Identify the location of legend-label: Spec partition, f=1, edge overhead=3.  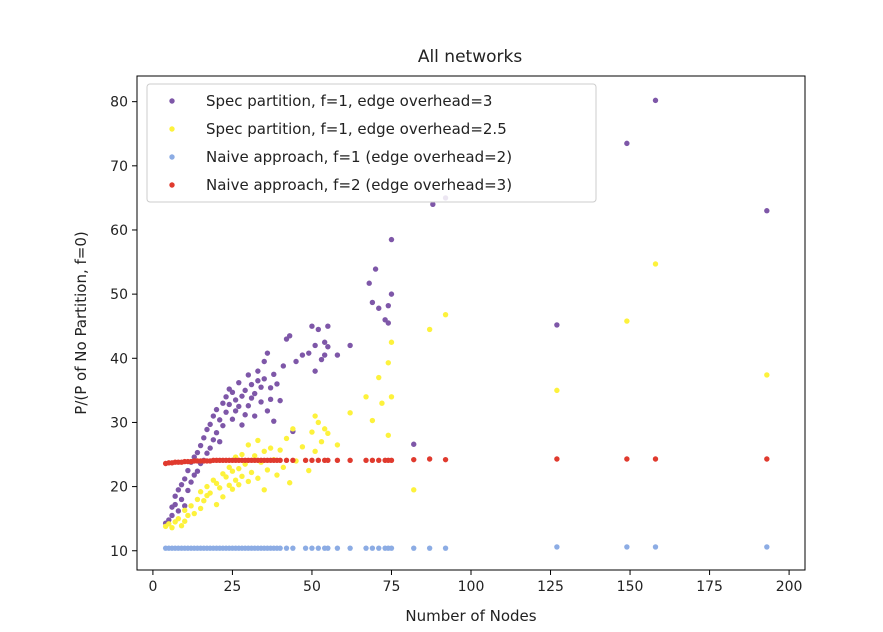
(349, 101).